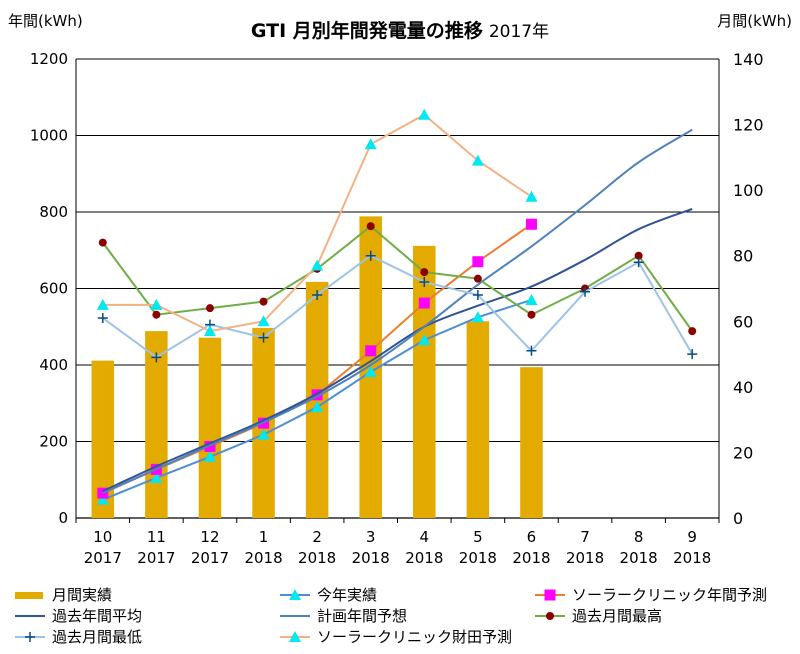  What do you see at coordinates (617, 616) in the screenshot?
I see `legend-label: 過去月間最高` at bounding box center [617, 616].